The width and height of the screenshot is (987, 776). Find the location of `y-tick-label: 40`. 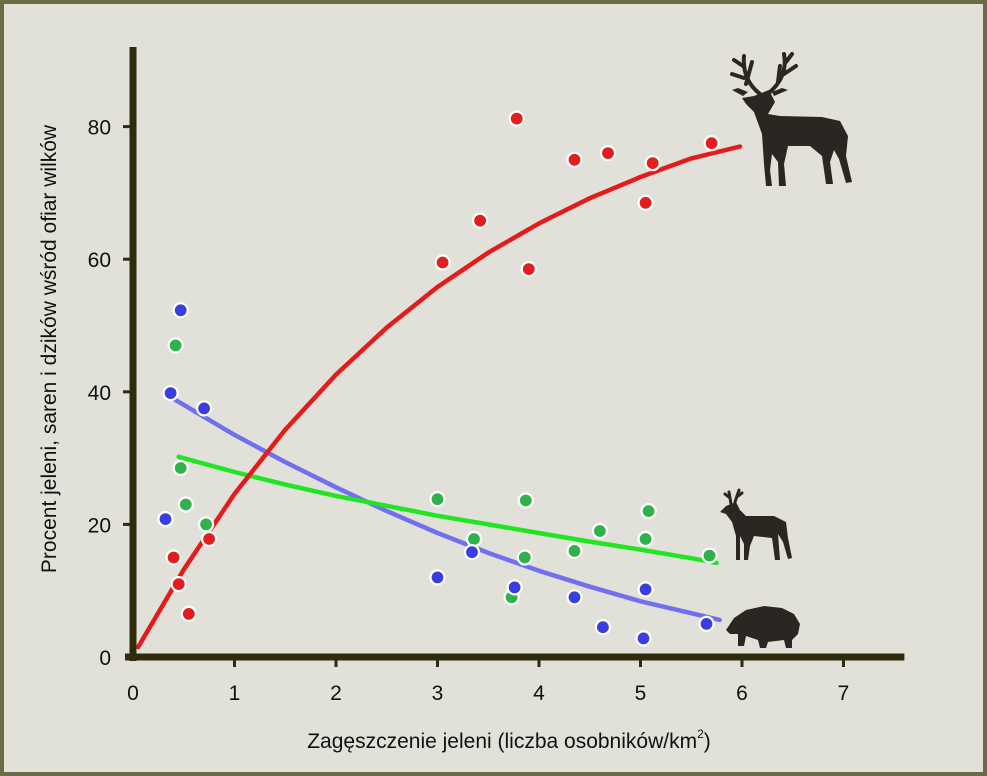

y-tick-label: 40 is located at coordinates (99, 393).